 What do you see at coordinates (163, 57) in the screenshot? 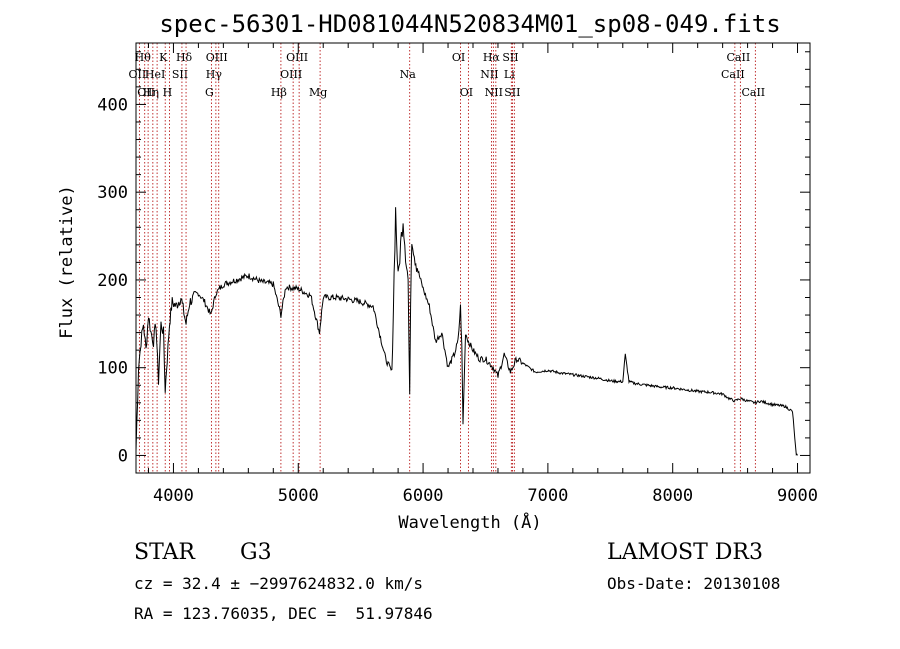
I see `marker-label-5: K` at bounding box center [163, 57].